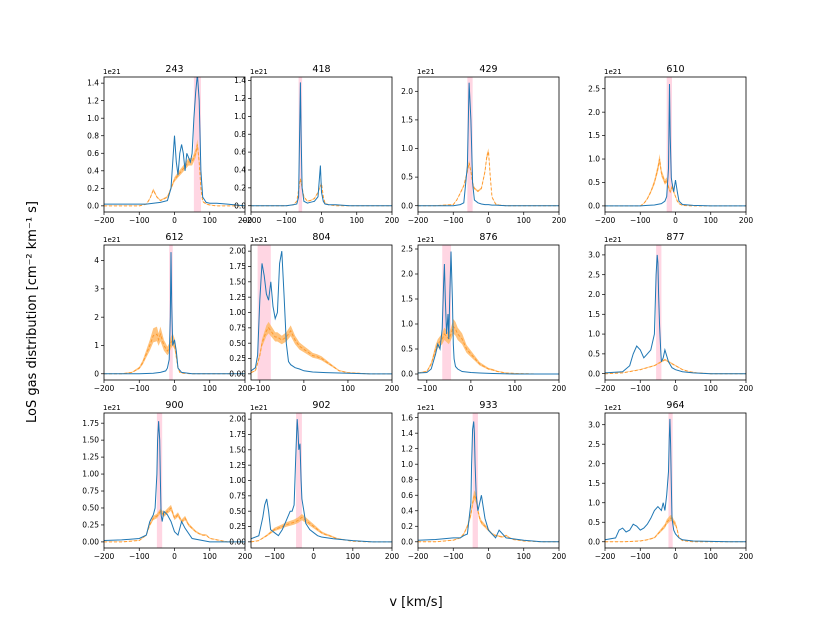  Describe the element at coordinates (237, 541) in the screenshot. I see `y-tick-label: 0.00` at that location.